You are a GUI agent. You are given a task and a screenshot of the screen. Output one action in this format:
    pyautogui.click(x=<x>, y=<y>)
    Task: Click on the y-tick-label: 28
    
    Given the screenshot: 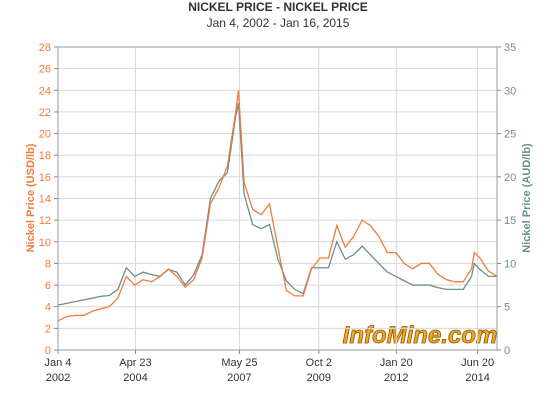 What is the action you would take?
    pyautogui.click(x=45, y=48)
    